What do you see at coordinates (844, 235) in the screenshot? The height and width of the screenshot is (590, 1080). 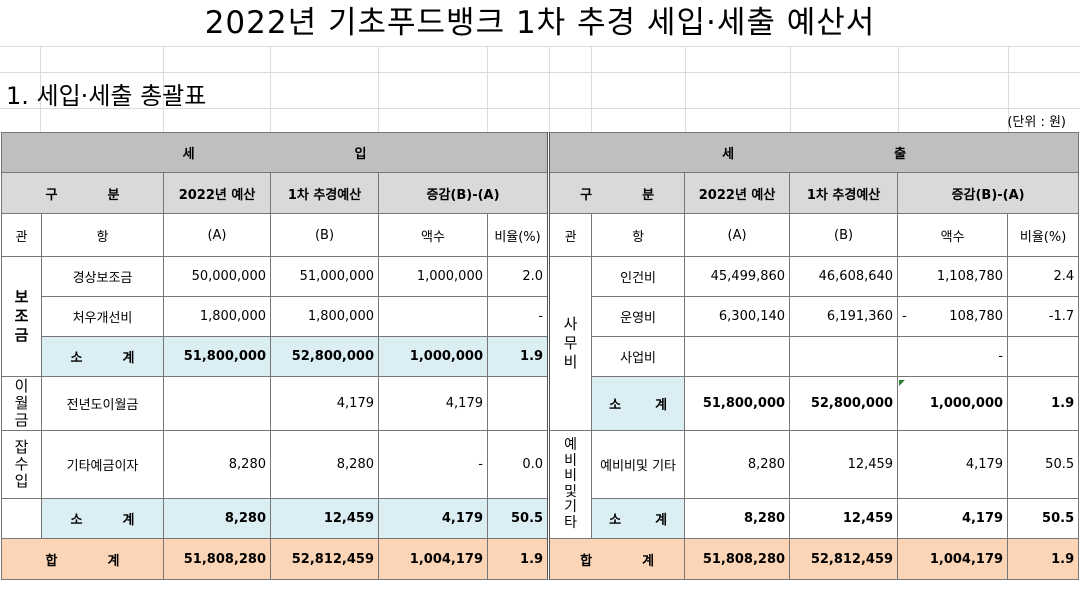 I see `expense-b: (B)` at bounding box center [844, 235].